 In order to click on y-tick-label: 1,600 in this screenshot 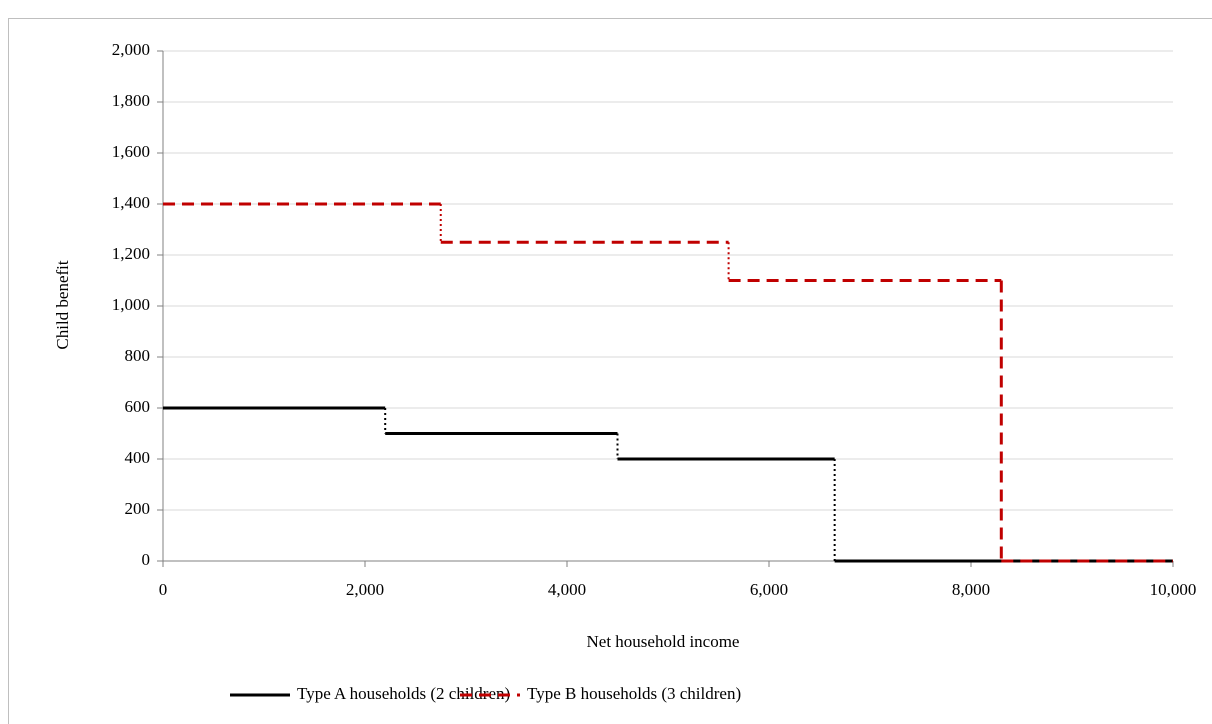, I will do `click(131, 151)`.